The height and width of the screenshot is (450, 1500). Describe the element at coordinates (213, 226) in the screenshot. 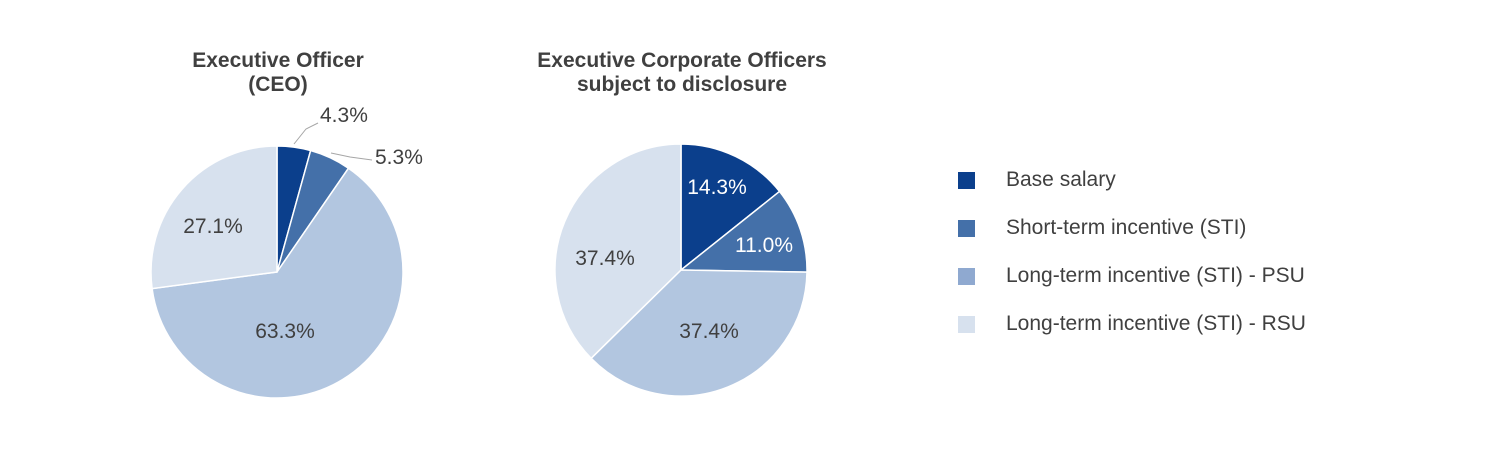

I see `data-label-0-3: 27.1%` at that location.